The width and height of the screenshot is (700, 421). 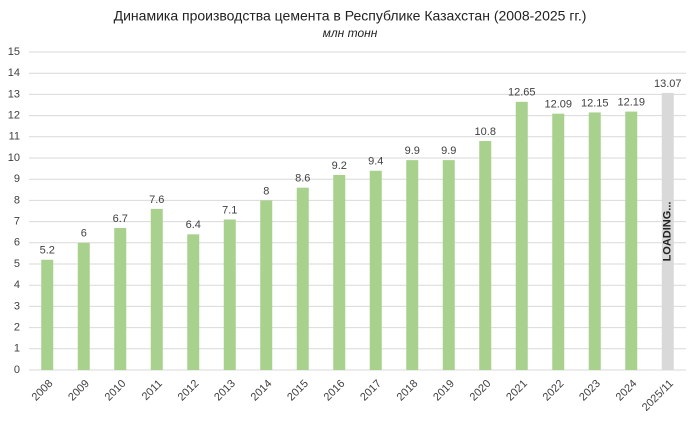 What do you see at coordinates (375, 162) in the screenshot?
I see `value-label: 9.4` at bounding box center [375, 162].